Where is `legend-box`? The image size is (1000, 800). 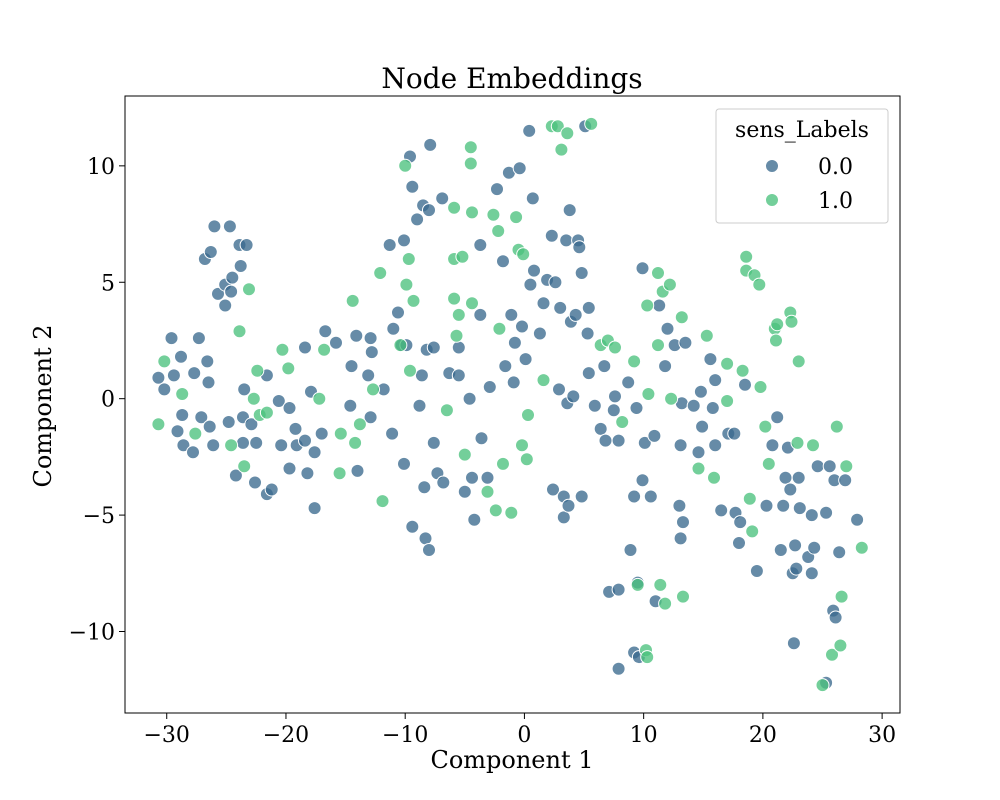
legend-box is located at coordinates (802, 166).